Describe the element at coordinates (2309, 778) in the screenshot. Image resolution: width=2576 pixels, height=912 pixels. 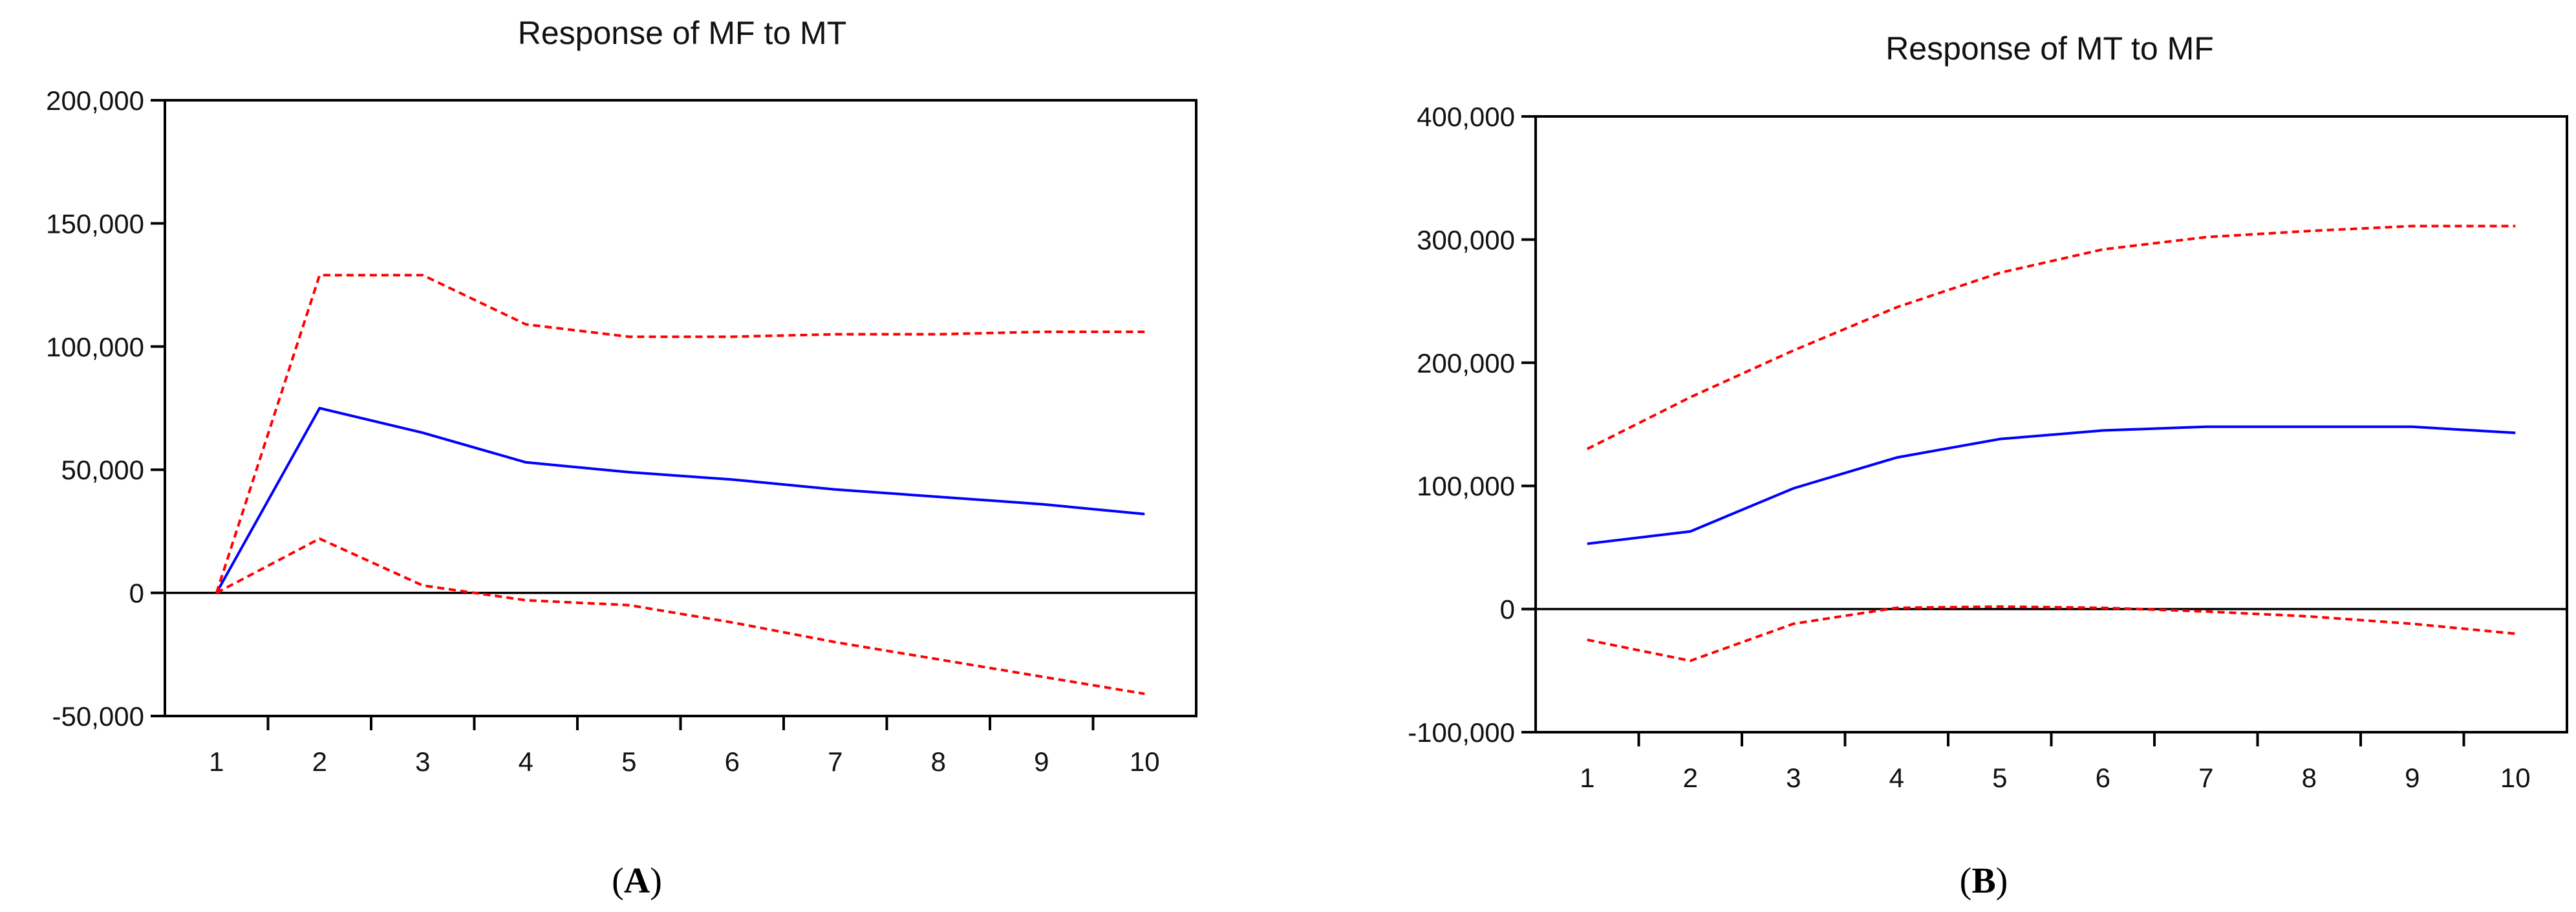
I see `chart-b-x-tick-label: 8` at that location.